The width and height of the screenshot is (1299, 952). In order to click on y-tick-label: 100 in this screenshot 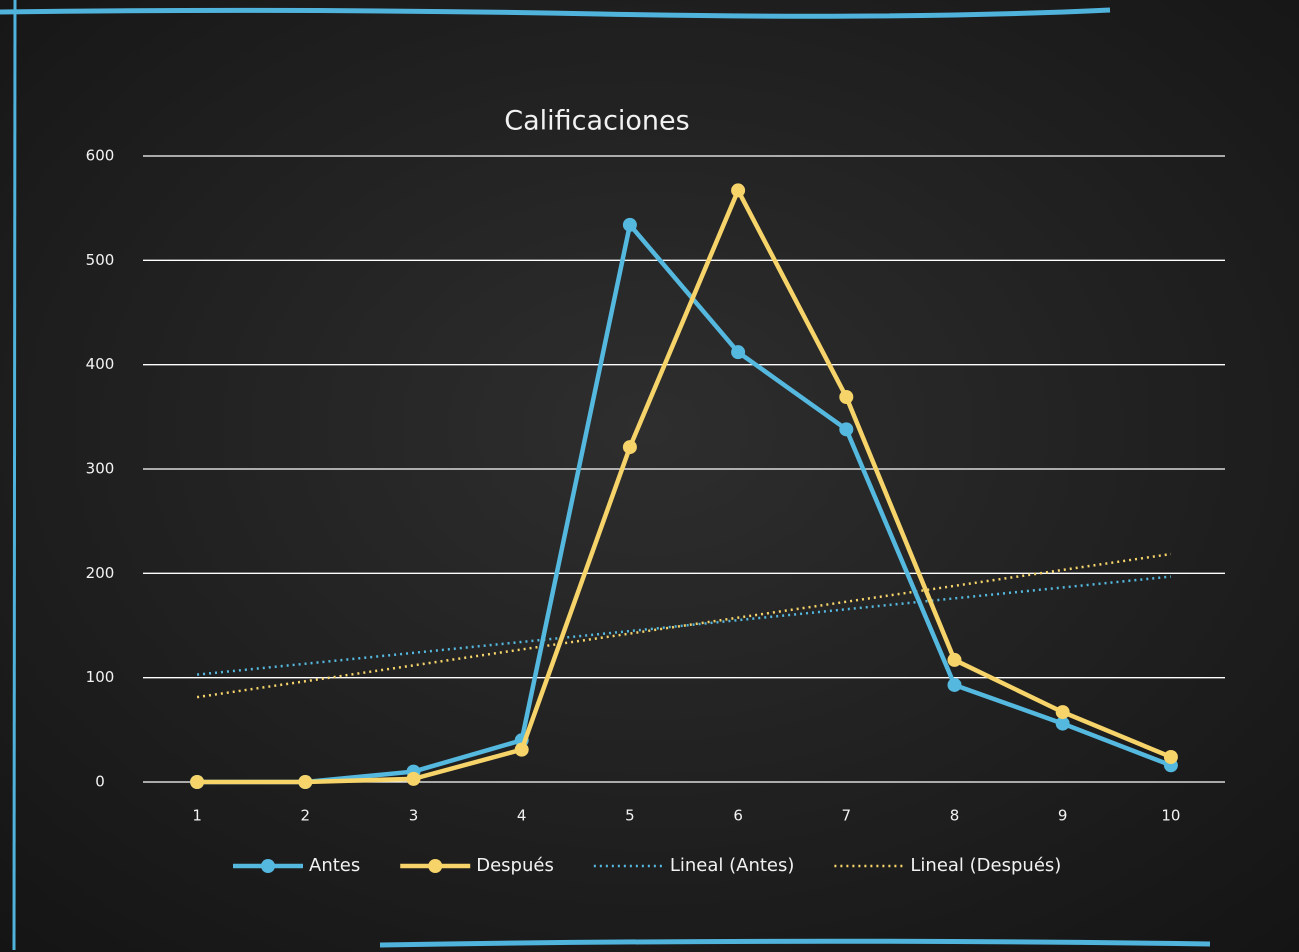, I will do `click(100, 677)`.